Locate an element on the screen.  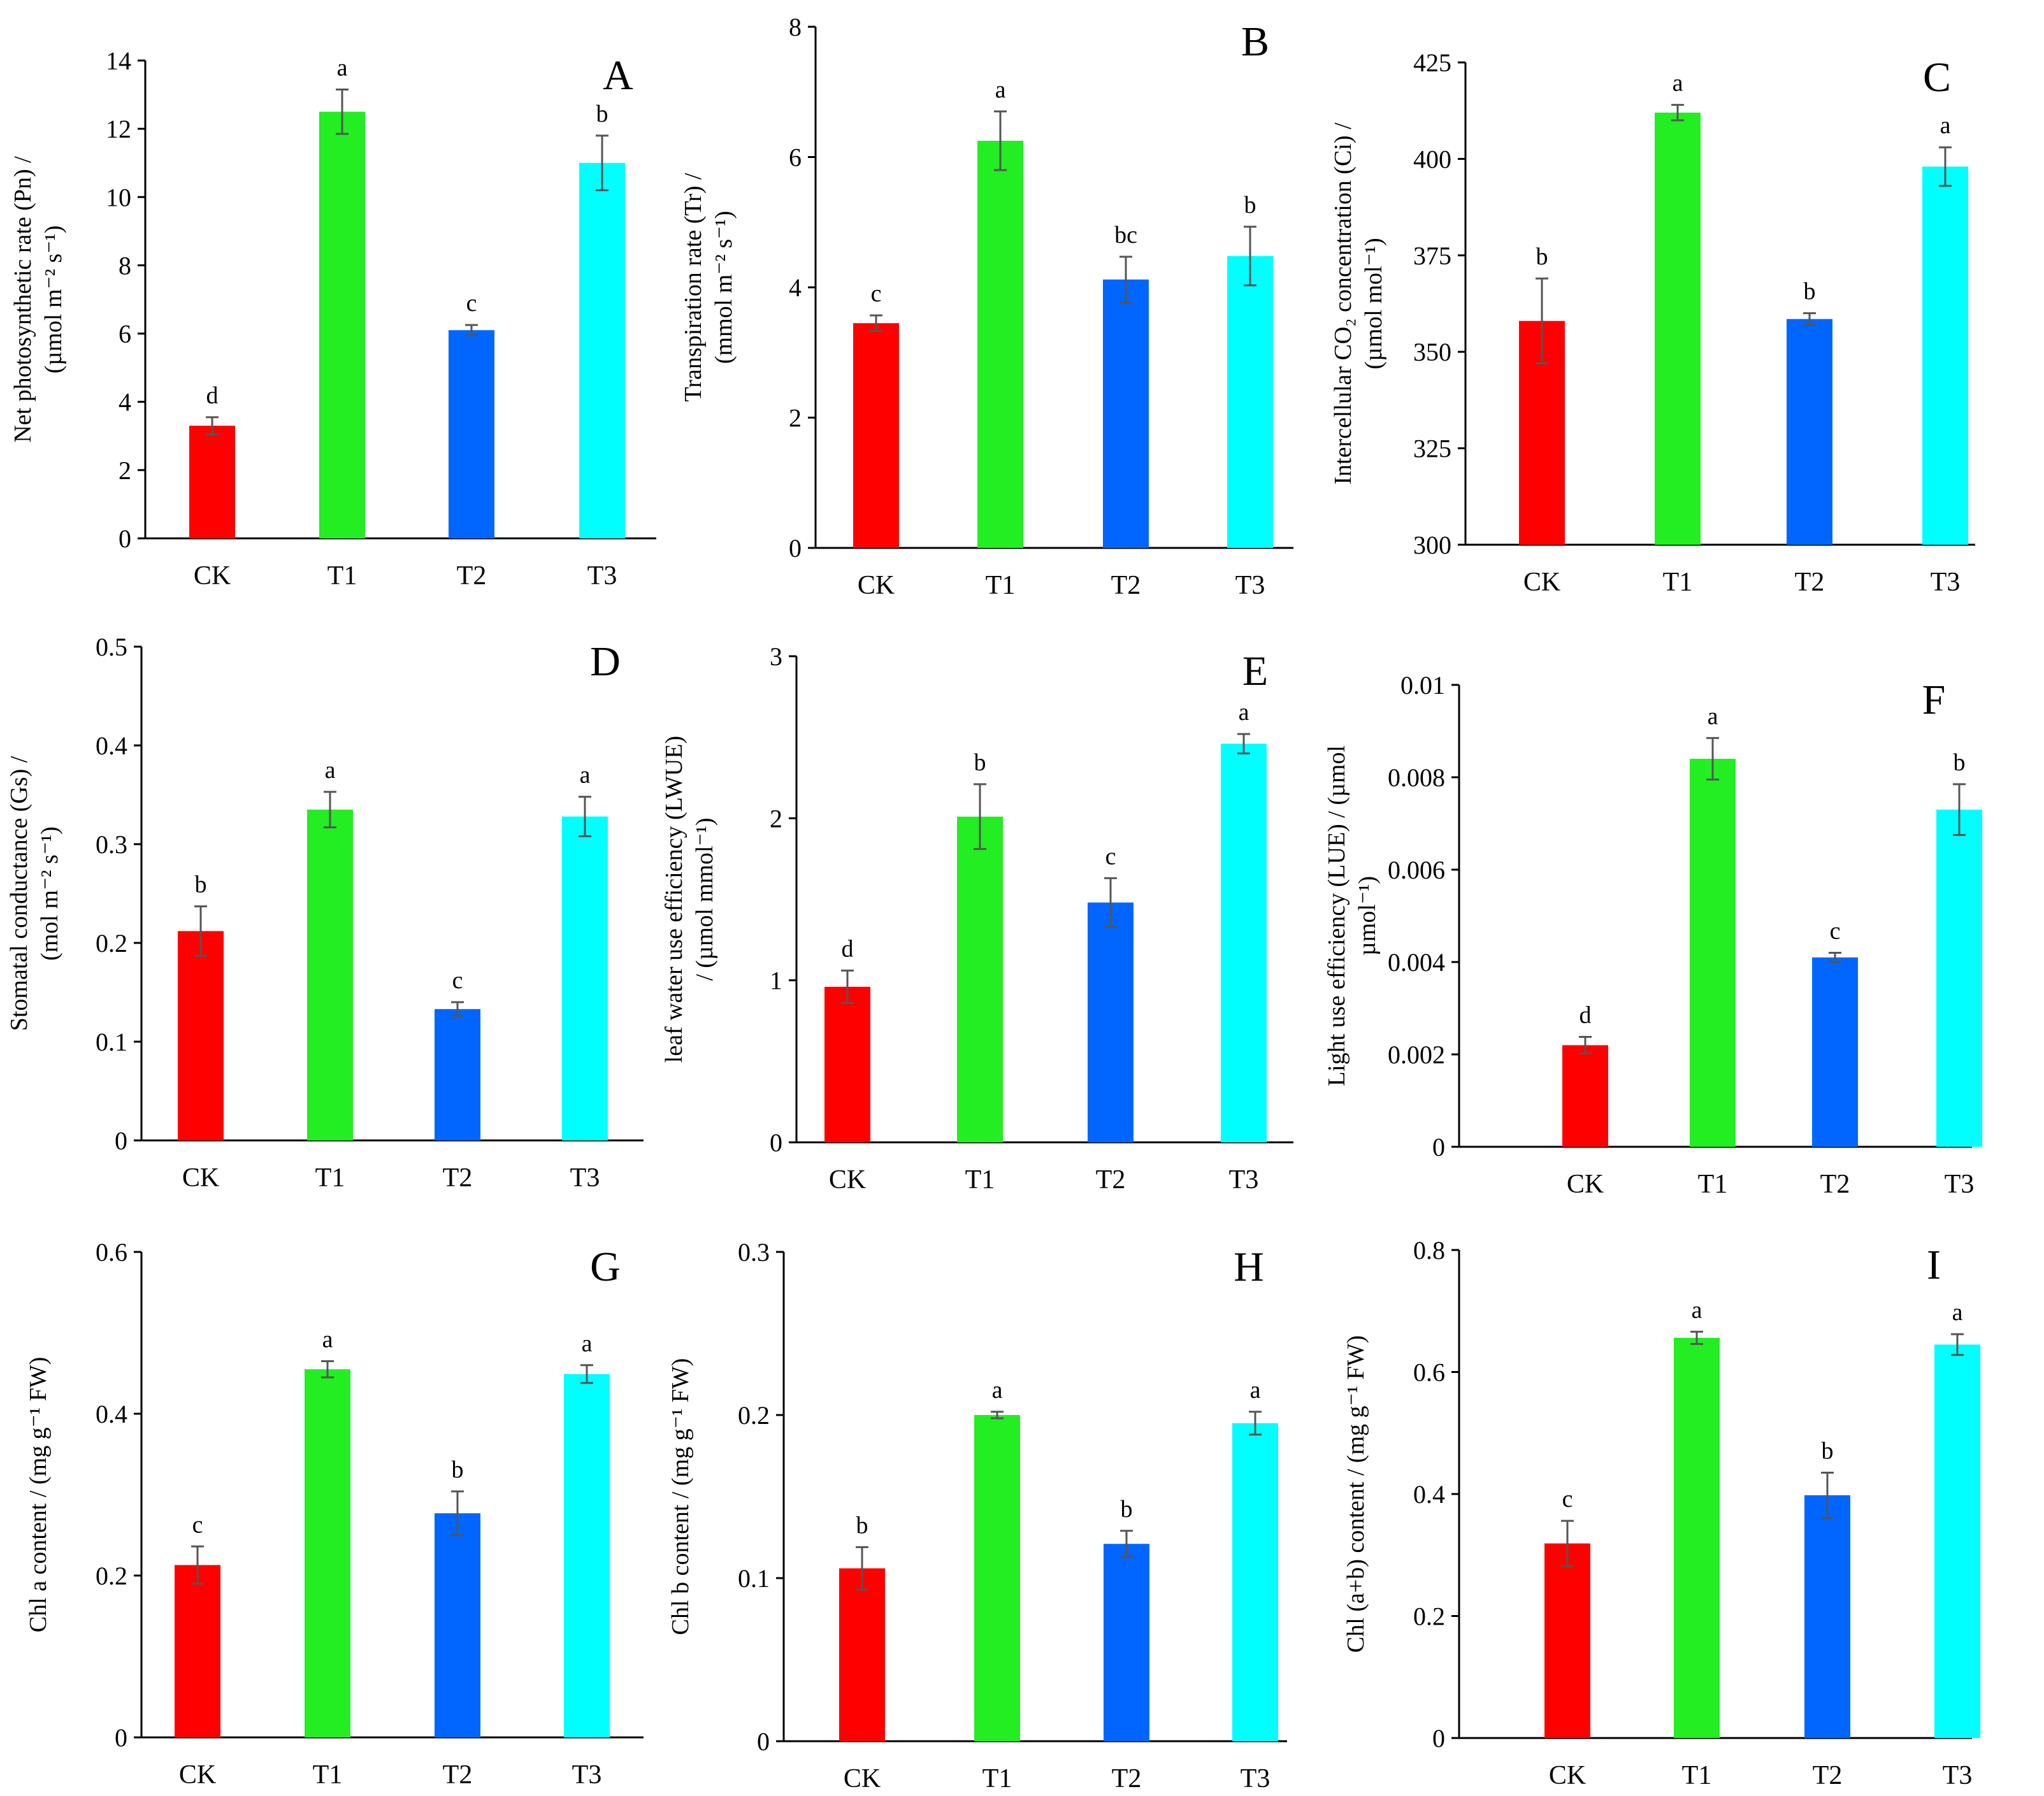
y-tick-label: 0.002 is located at coordinates (1416, 1054).